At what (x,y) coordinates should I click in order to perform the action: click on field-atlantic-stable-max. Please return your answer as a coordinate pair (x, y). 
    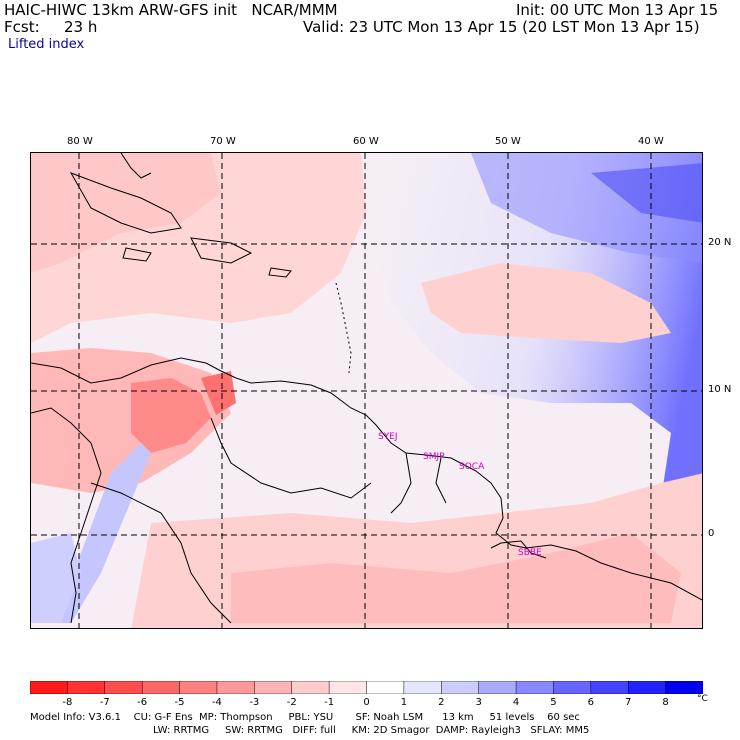
    Looking at the image, I should click on (646, 193).